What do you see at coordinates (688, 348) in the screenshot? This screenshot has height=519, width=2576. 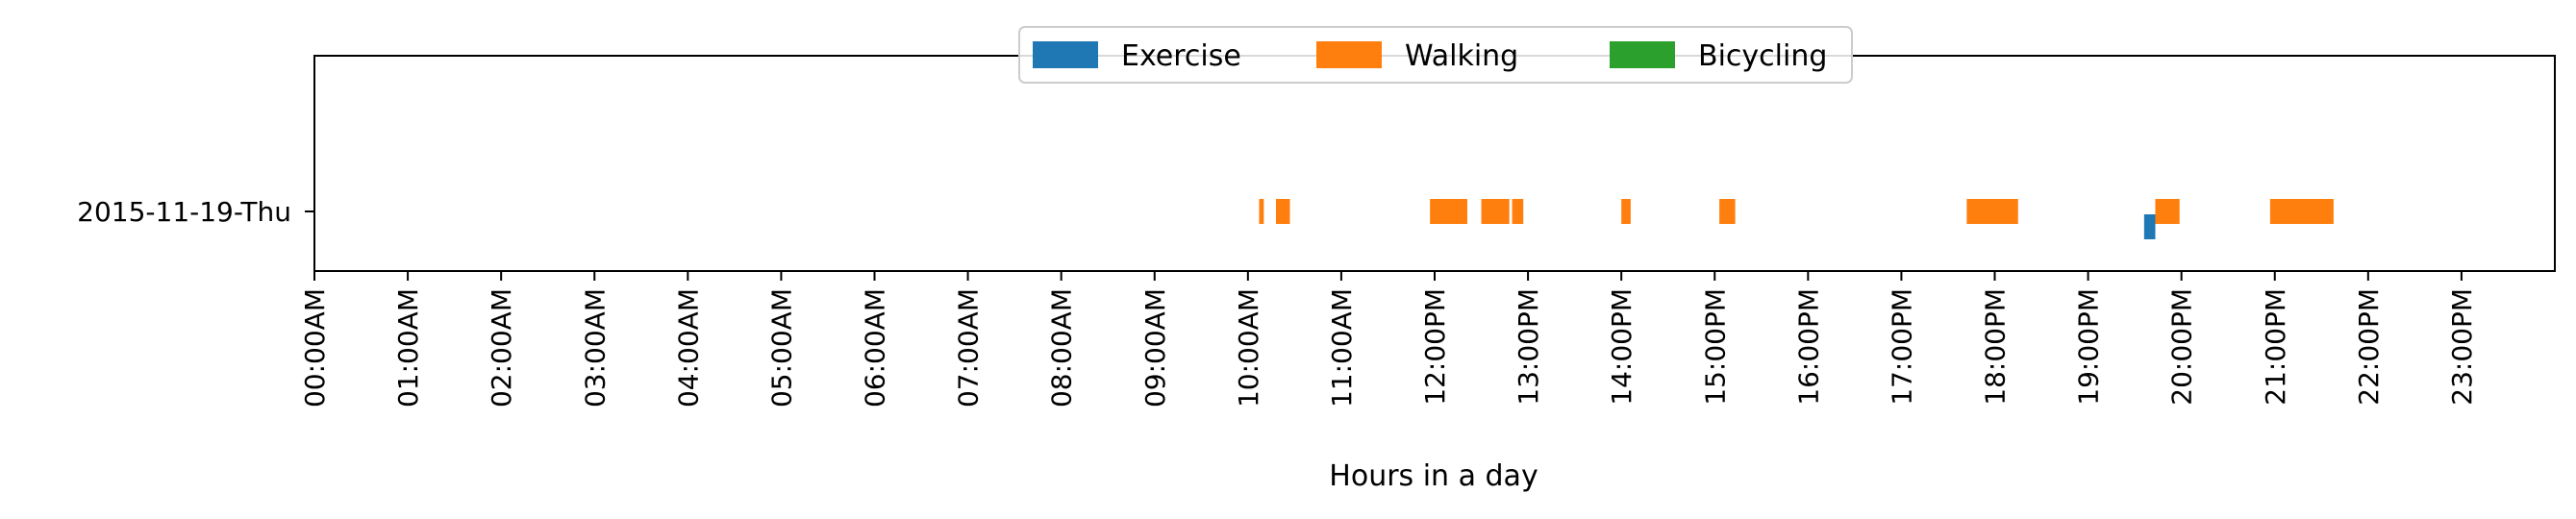 I see `x-tick-label: 04:00AM` at bounding box center [688, 348].